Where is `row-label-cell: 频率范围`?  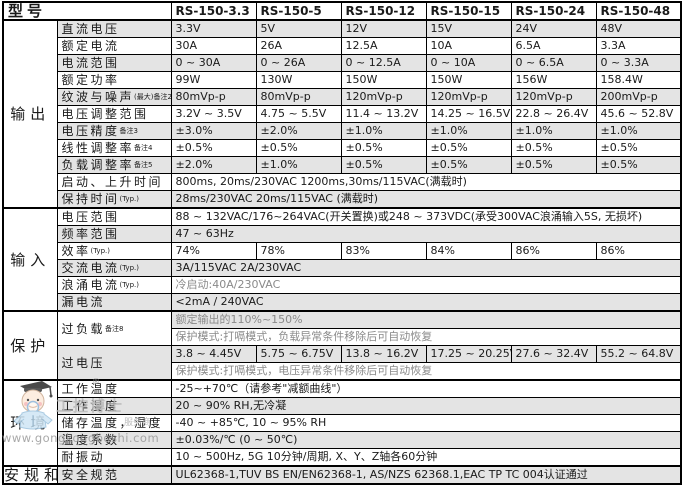 row-label-cell: 频率范围 is located at coordinates (114, 234).